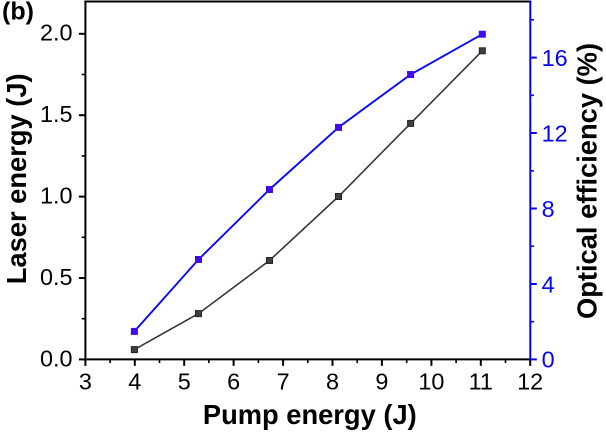  What do you see at coordinates (381, 382) in the screenshot?
I see `svg-text: 9` at bounding box center [381, 382].